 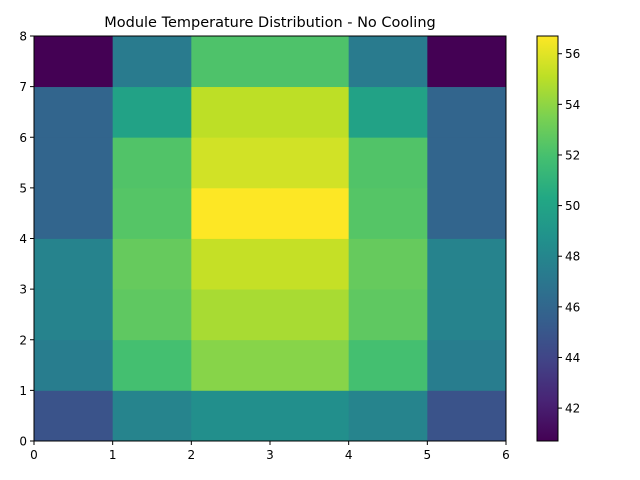 What do you see at coordinates (569, 231) in the screenshot?
I see `colorbar-ticks: 42 44 46 48 50 52 54 56` at bounding box center [569, 231].